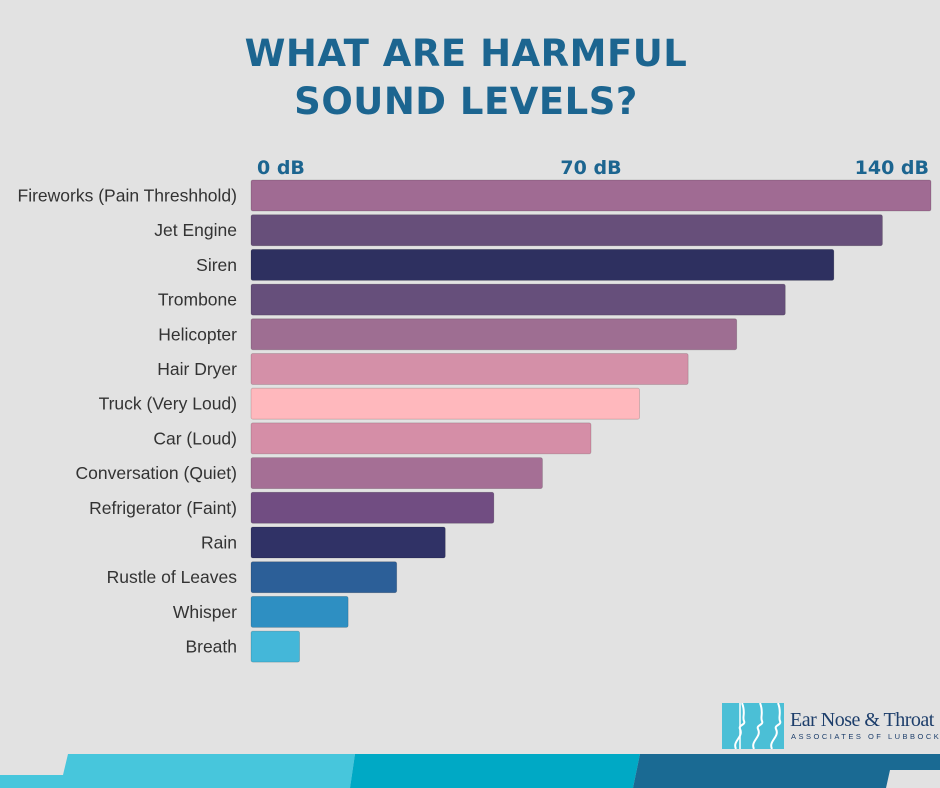  I want to click on category-label: Jet Engine, so click(195, 230).